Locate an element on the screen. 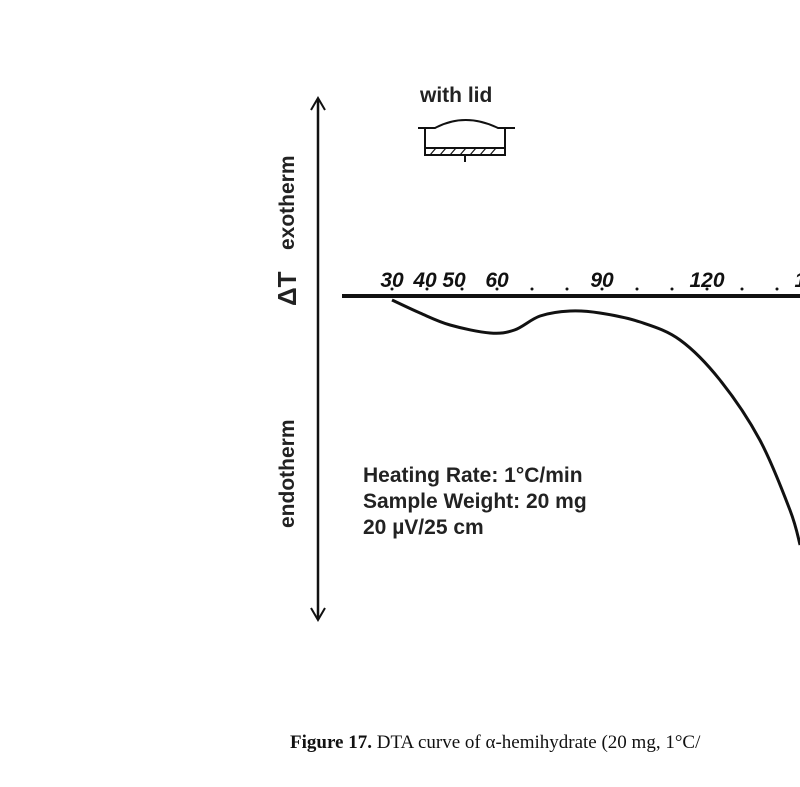 This screenshot has height=787, width=800. caption-text: DTA curve of α-hemihydrate (20 mg, 1°C/ is located at coordinates (536, 742).